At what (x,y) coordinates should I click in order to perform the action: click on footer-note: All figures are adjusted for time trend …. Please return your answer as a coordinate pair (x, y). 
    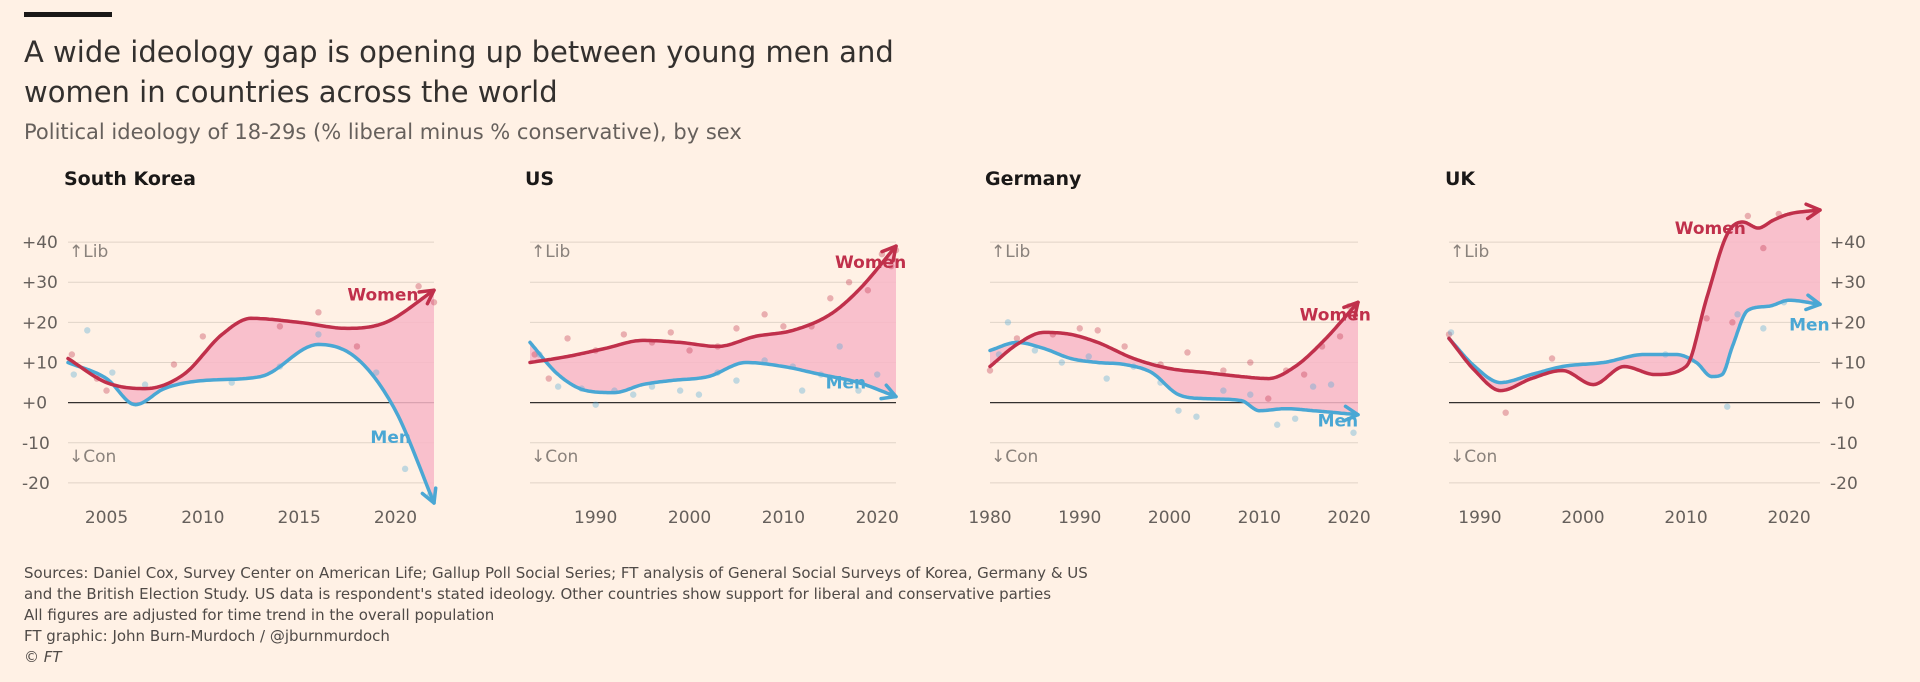
    Looking at the image, I should click on (259, 615).